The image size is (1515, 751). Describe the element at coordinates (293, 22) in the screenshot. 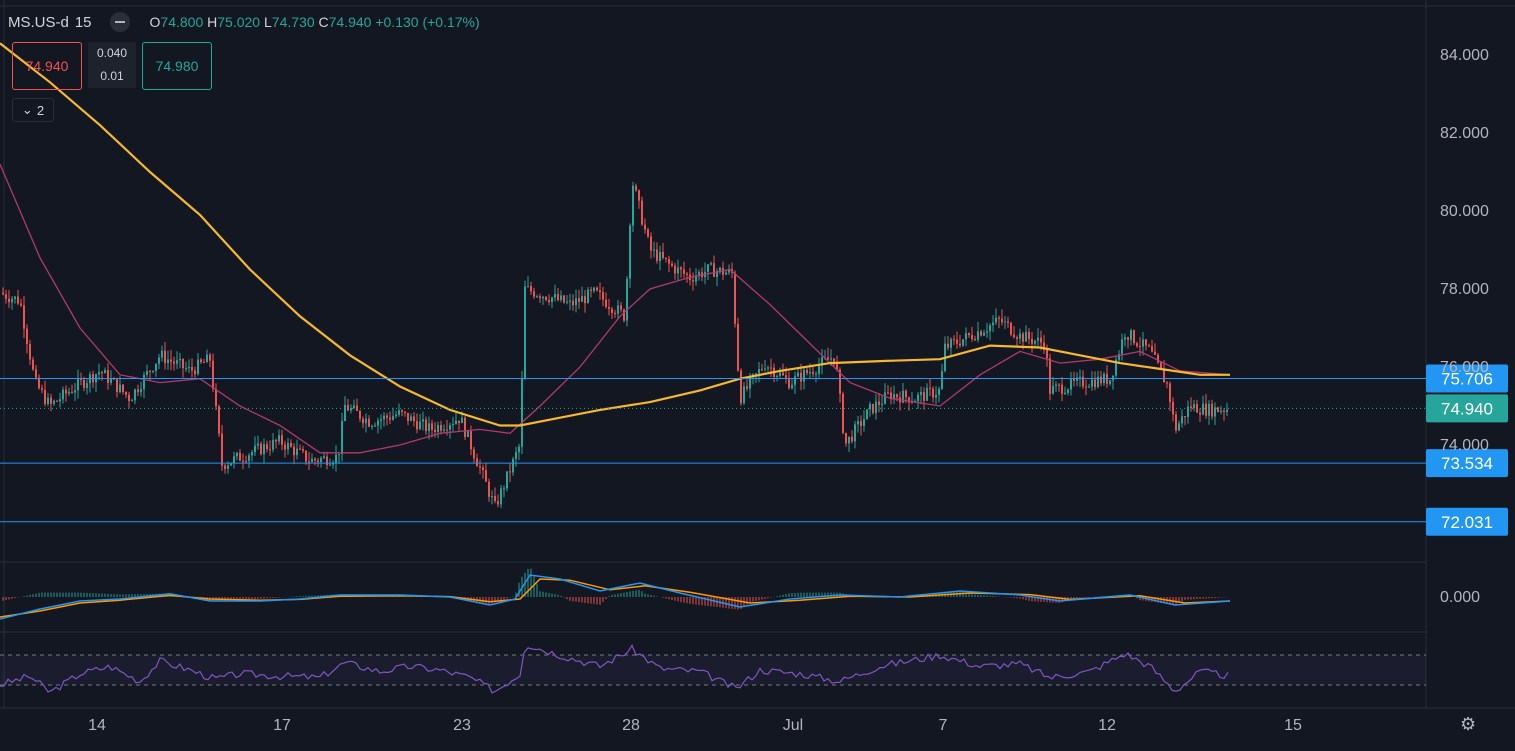

I see `low-value: 74.730` at that location.